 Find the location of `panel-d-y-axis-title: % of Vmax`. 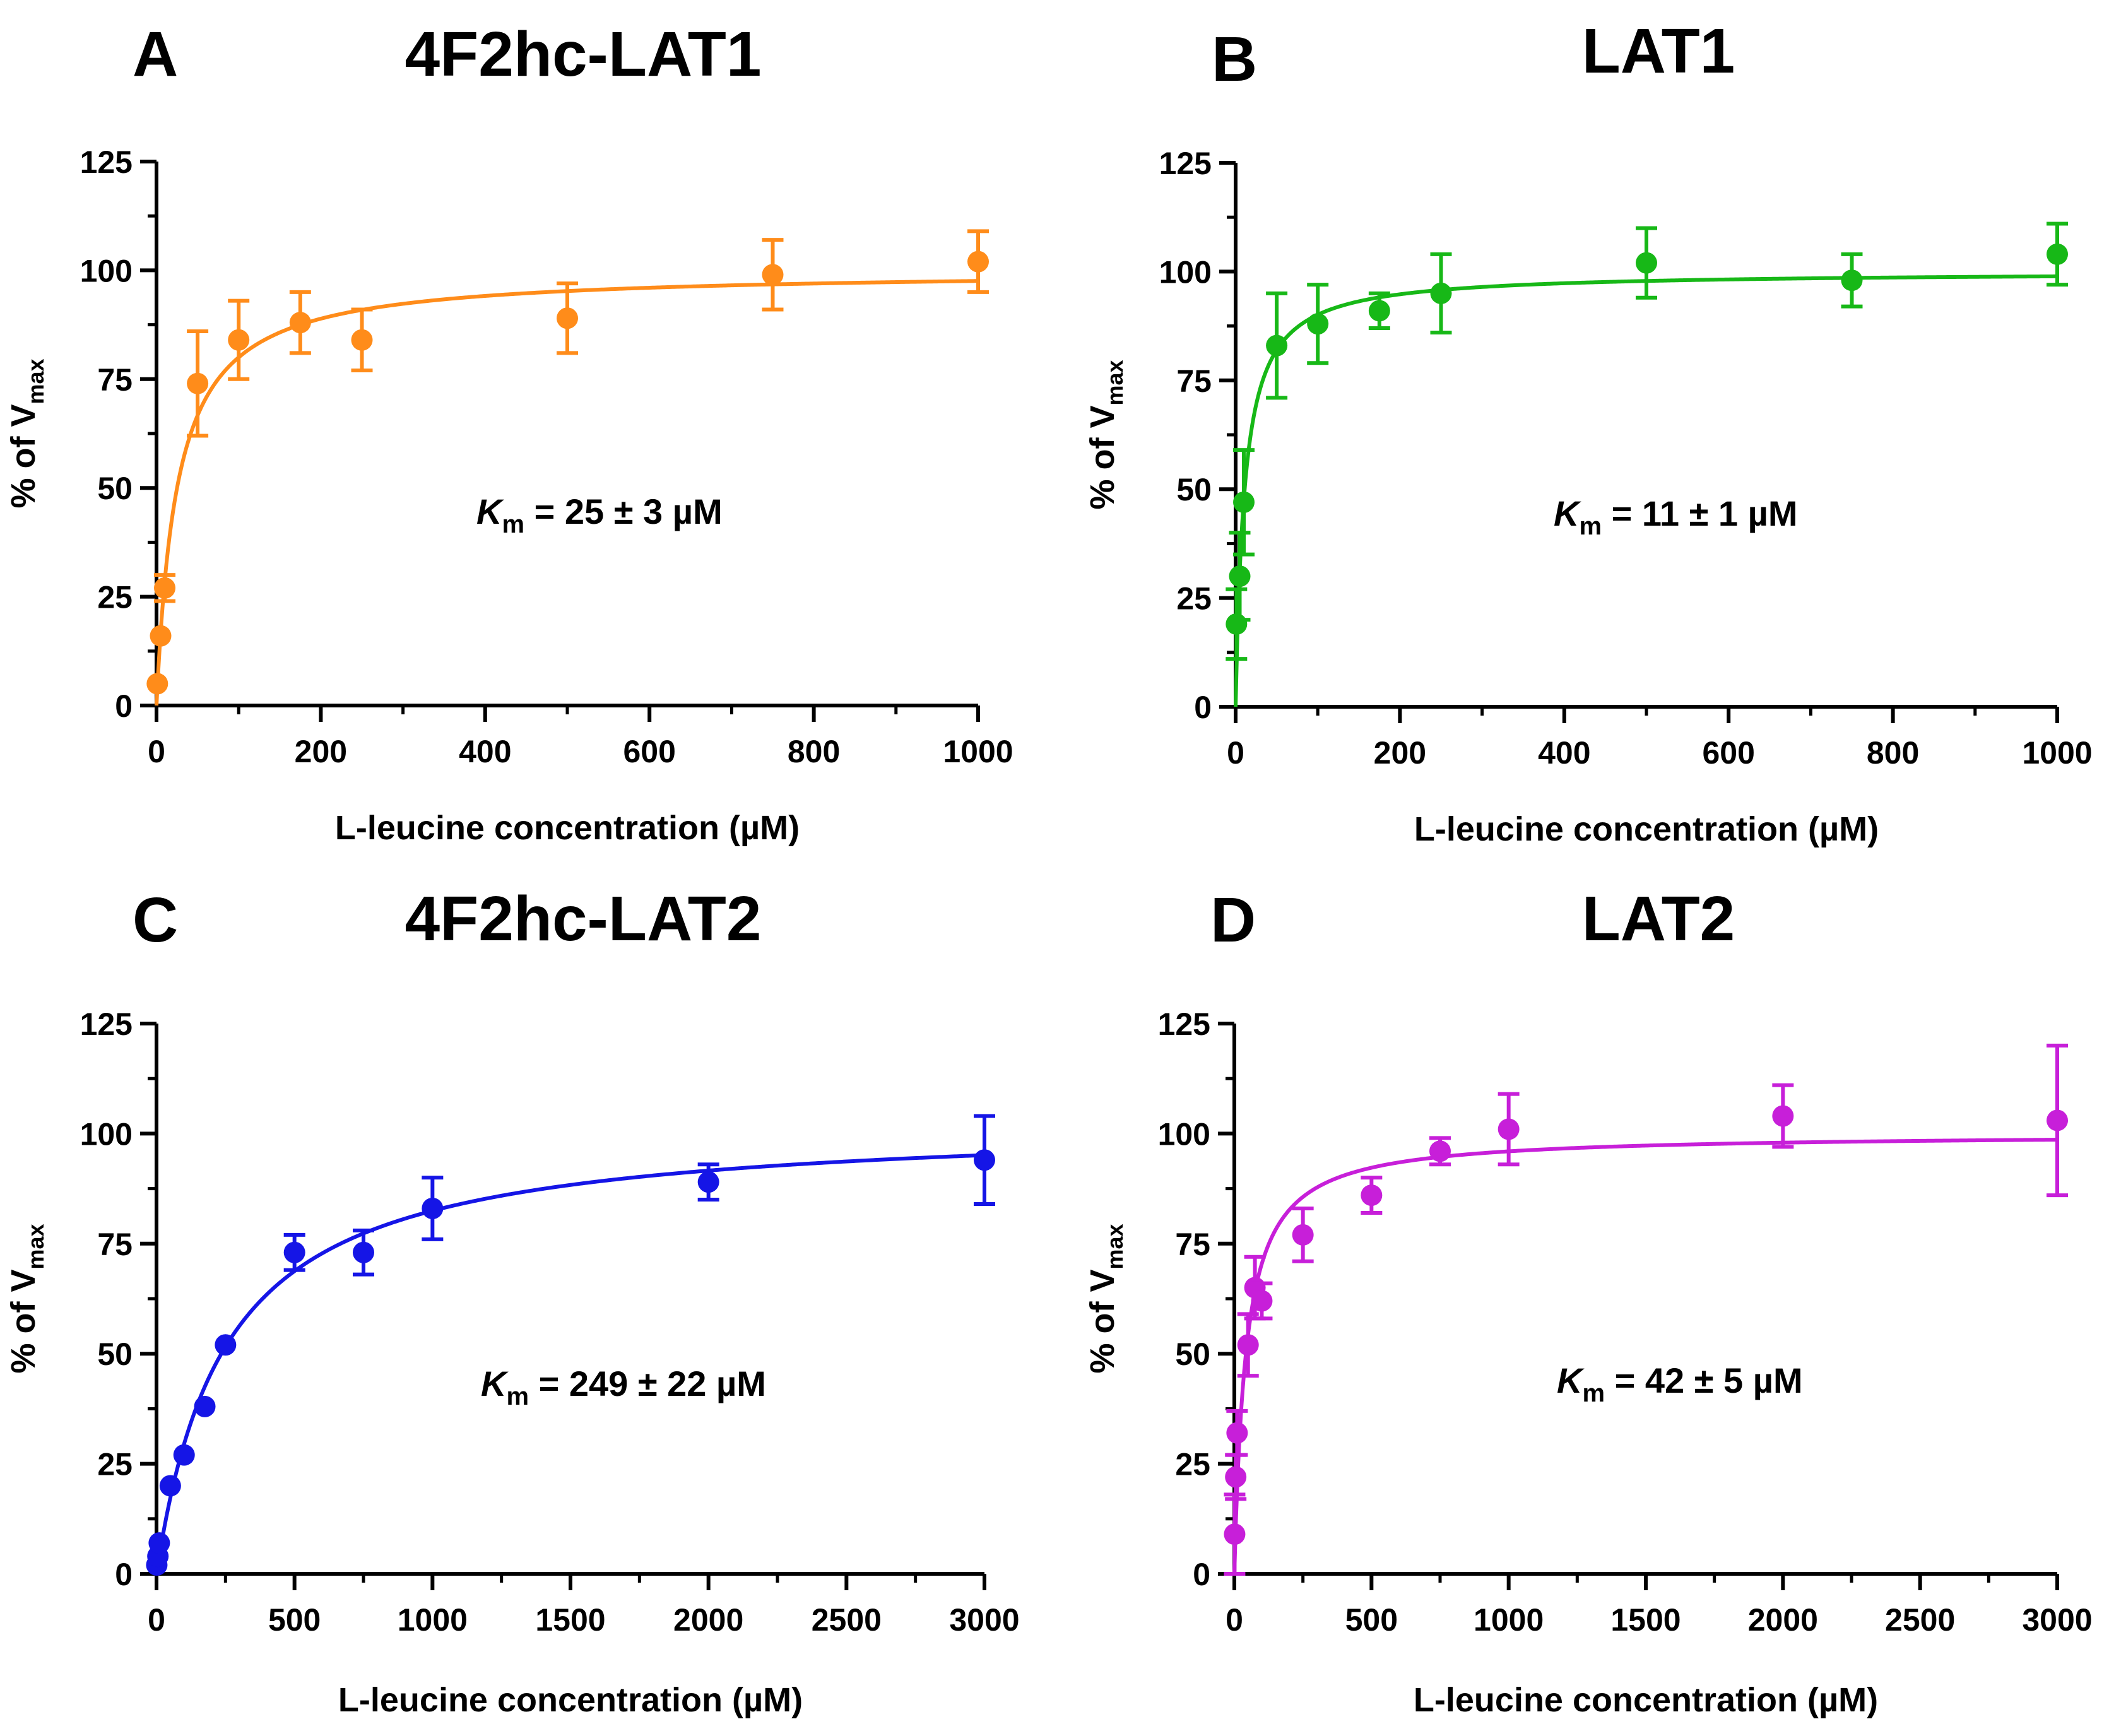

panel-d-y-axis-title: % of Vmax is located at coordinates (1106, 1298).